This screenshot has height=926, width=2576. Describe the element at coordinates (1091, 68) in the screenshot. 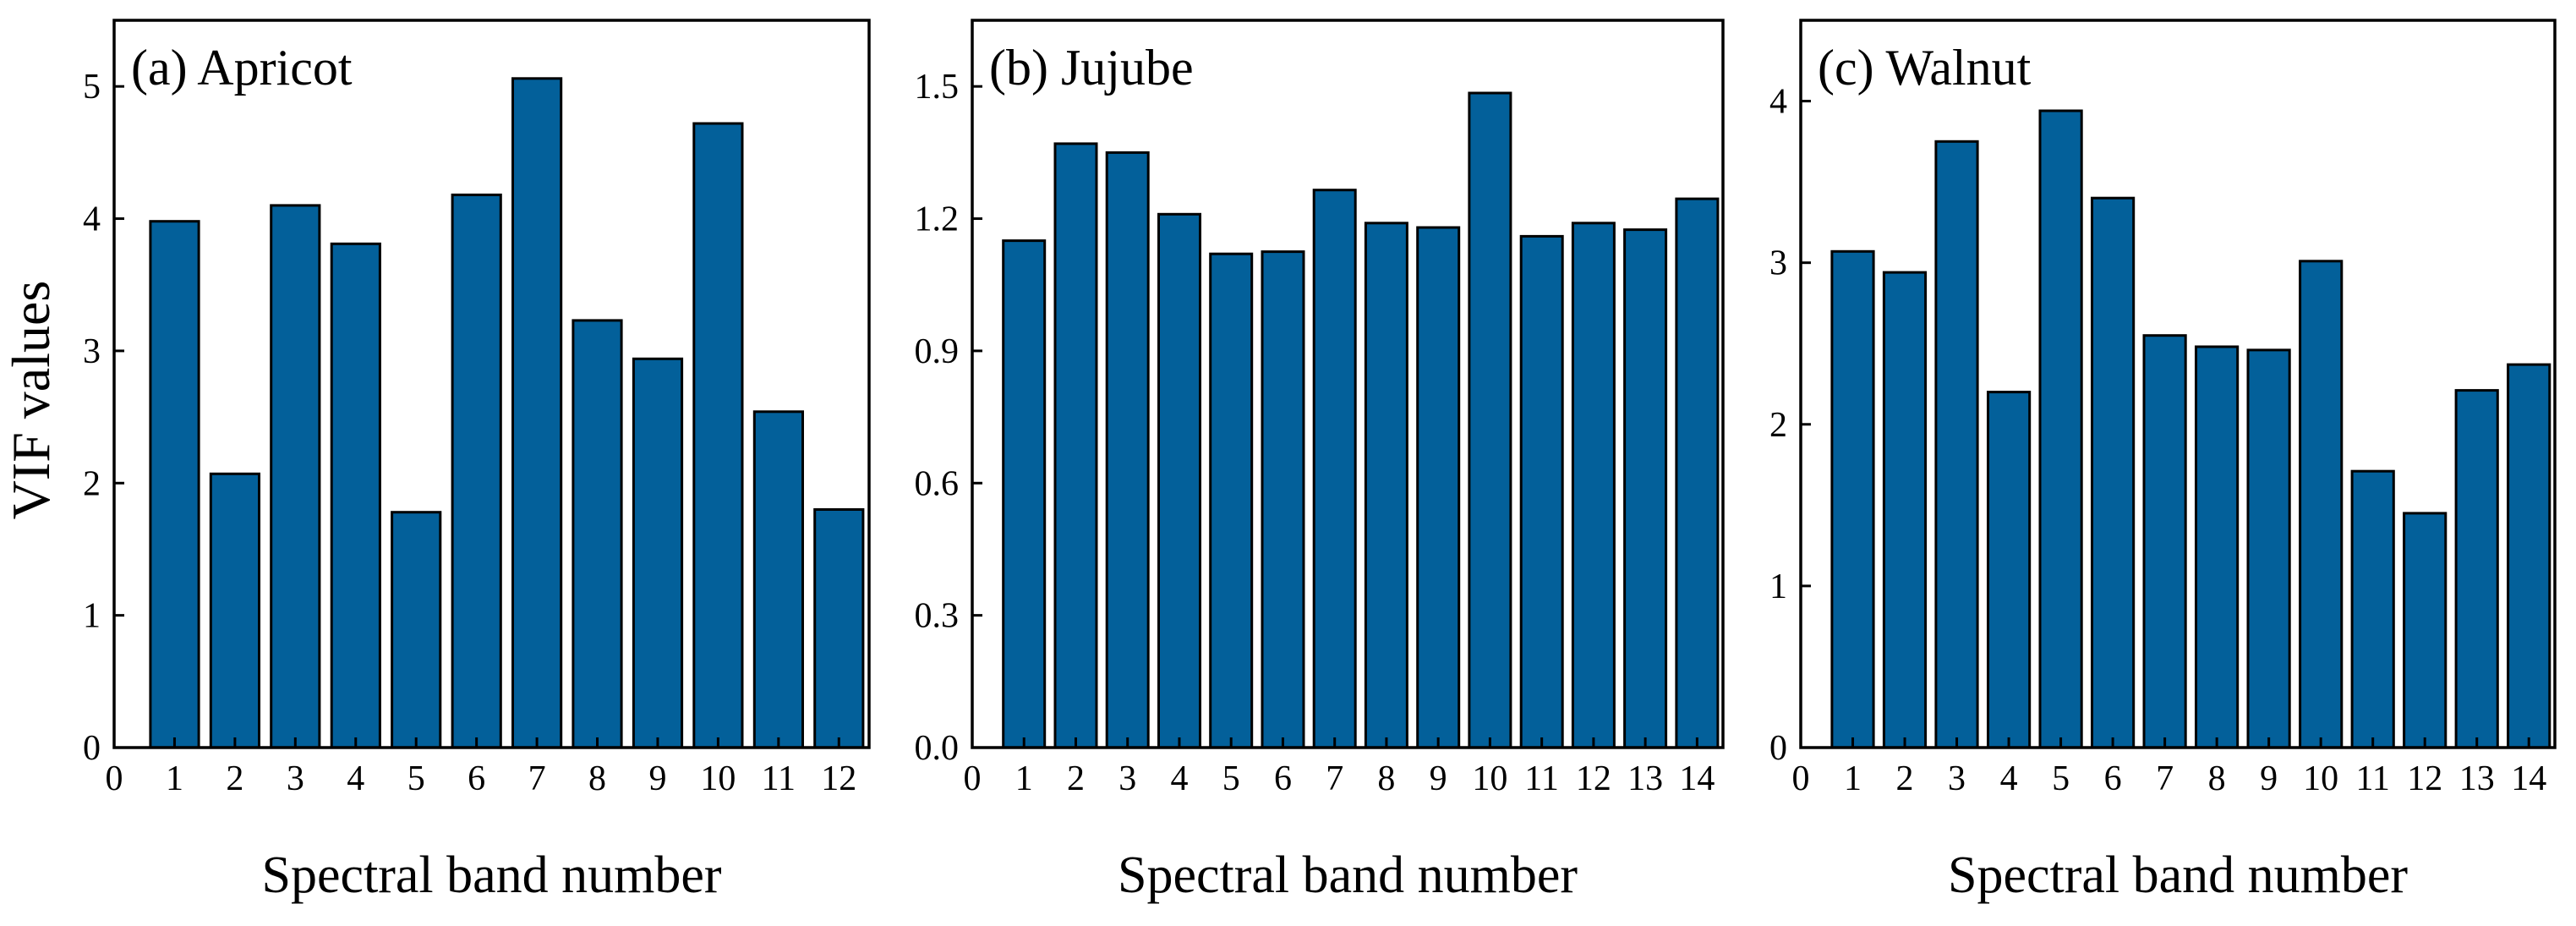

I see `panel-title: (b) Jujube` at that location.